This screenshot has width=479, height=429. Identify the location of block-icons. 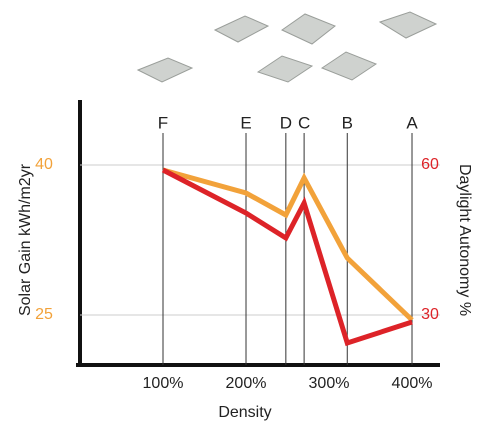
(287, 47).